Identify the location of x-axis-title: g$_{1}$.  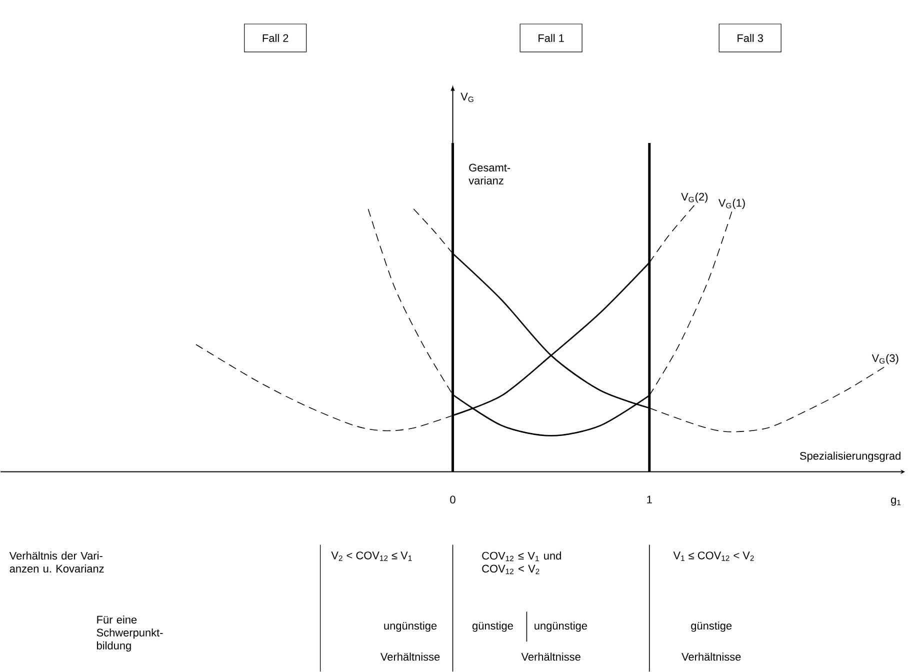
(896, 502).